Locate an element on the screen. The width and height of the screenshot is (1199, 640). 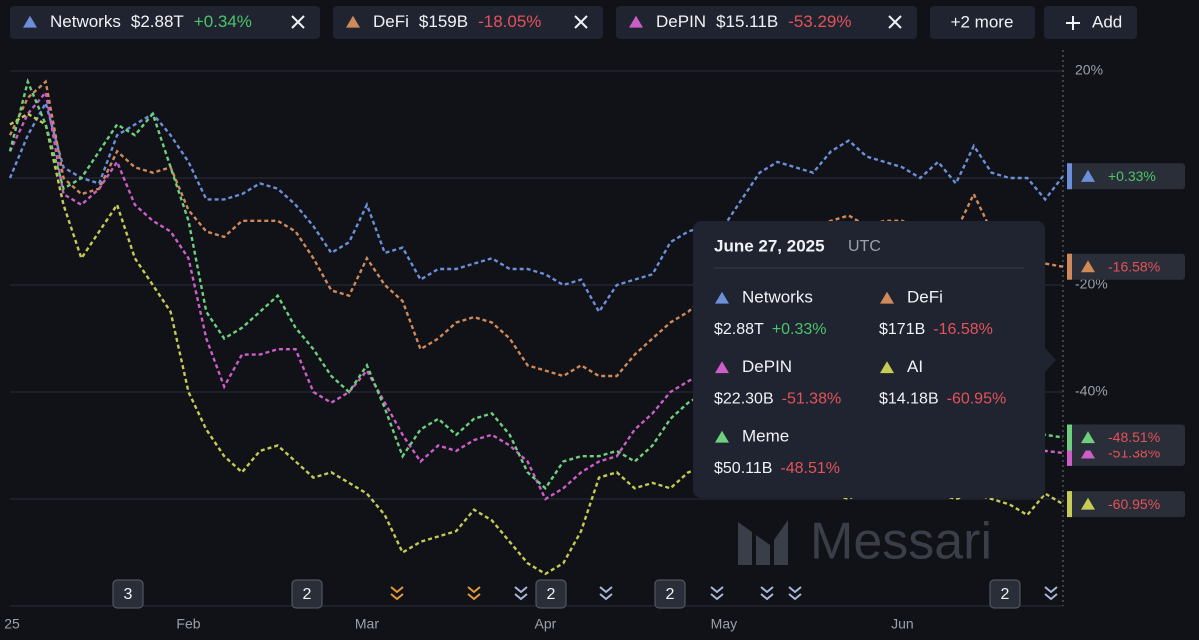
y-tick-label: -40% is located at coordinates (1091, 391).